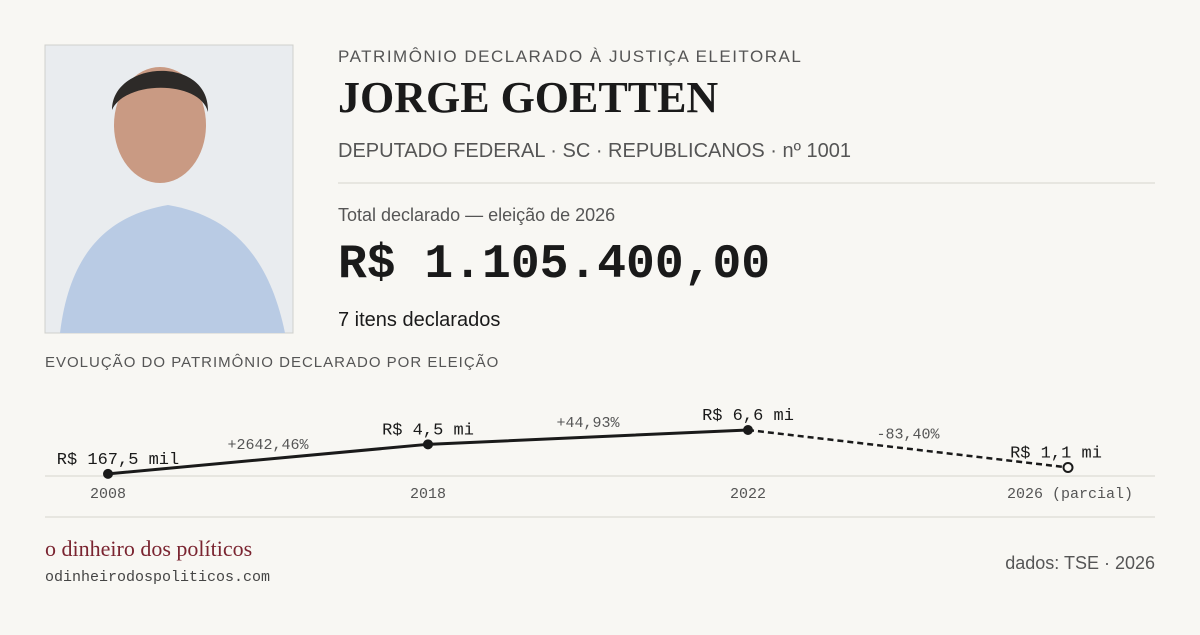 The image size is (1200, 635). Describe the element at coordinates (1070, 494) in the screenshot. I see `x-tick-label: 2026 (parcial)` at that location.